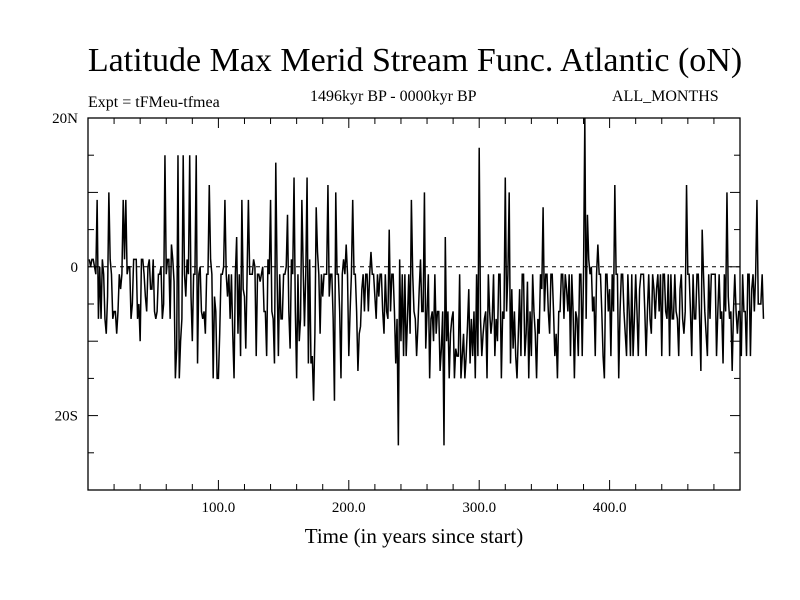 The height and width of the screenshot is (600, 800). I want to click on experiment-label: Expt = tFMeu-tfmea, so click(154, 102).